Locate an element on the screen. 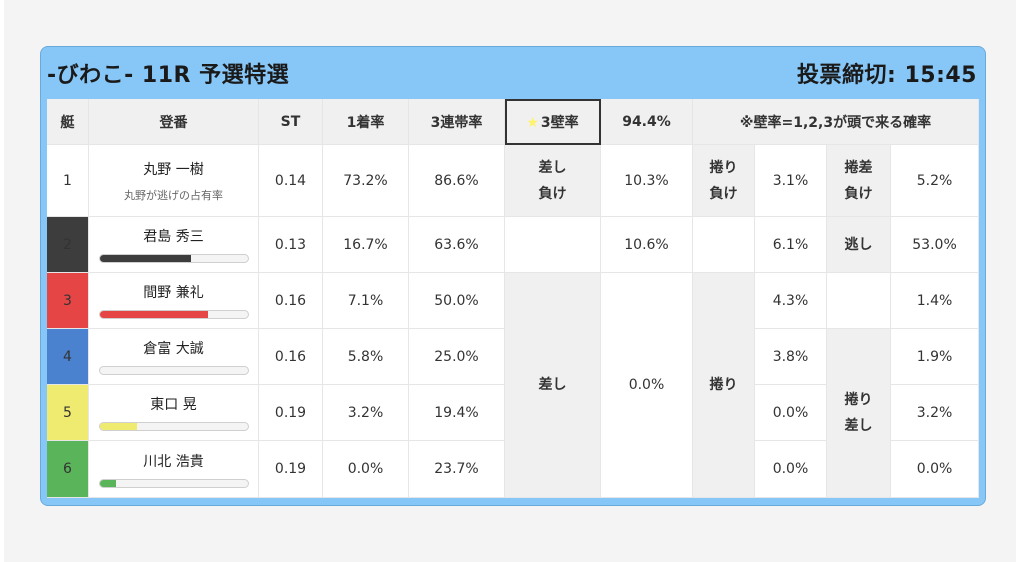  makurisashi-rate: 3.2% is located at coordinates (935, 413).